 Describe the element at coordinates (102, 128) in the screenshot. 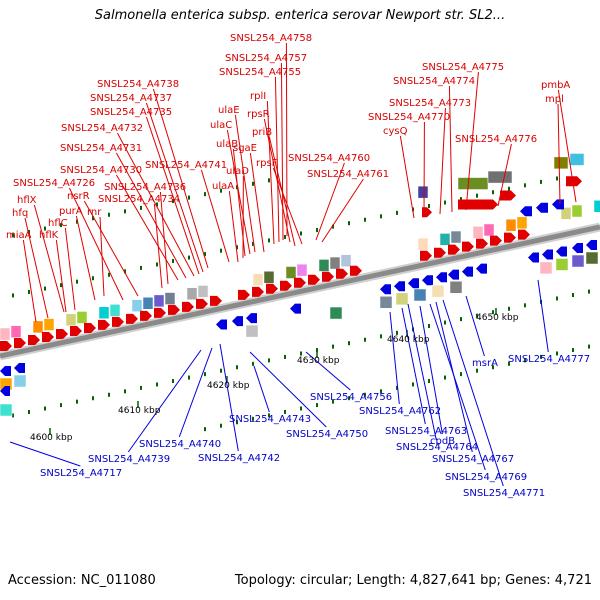

I see `top-gene-label: SNSL254_A4732` at that location.